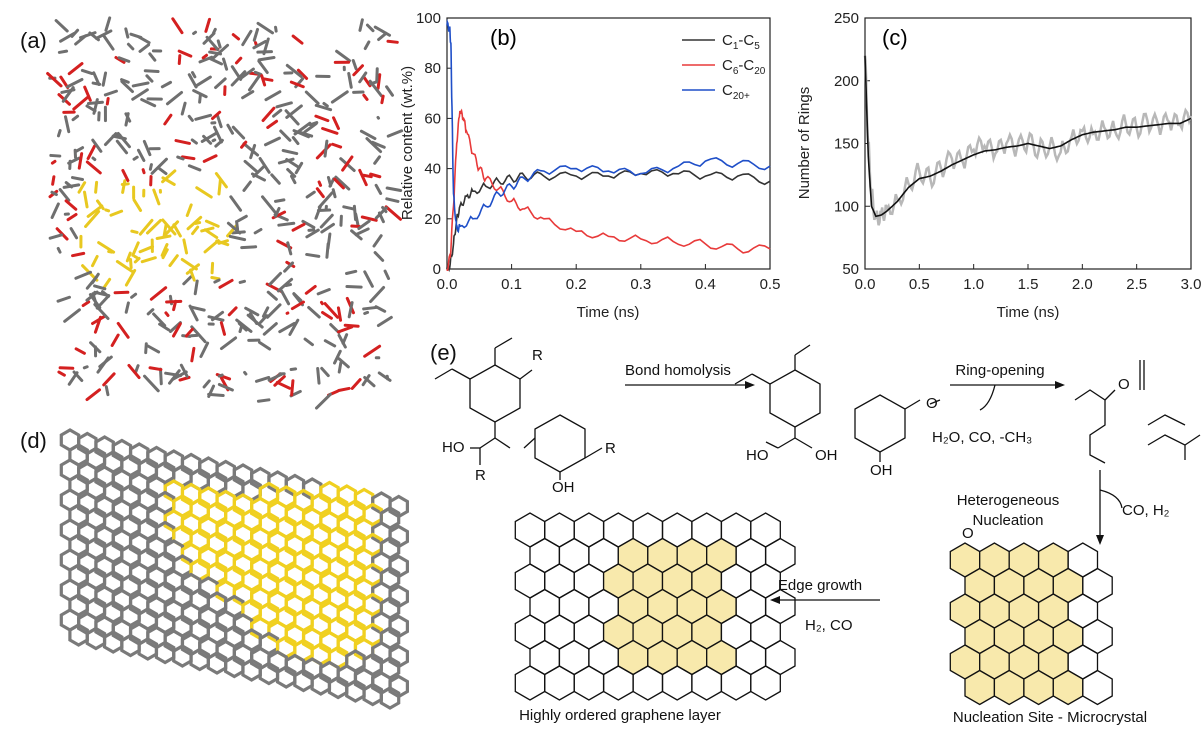  I want to click on series-line-C20+, so click(608, 126).